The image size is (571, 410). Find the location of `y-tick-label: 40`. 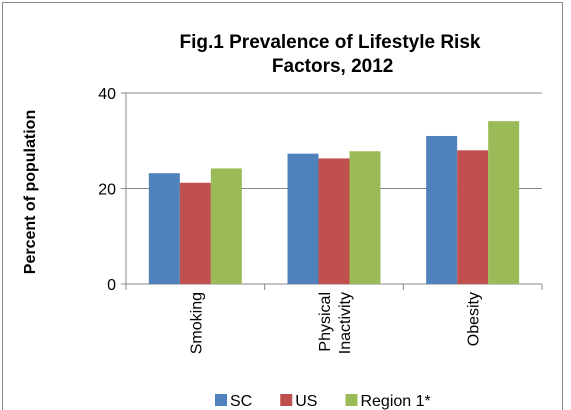

y-tick-label: 40 is located at coordinates (107, 94).